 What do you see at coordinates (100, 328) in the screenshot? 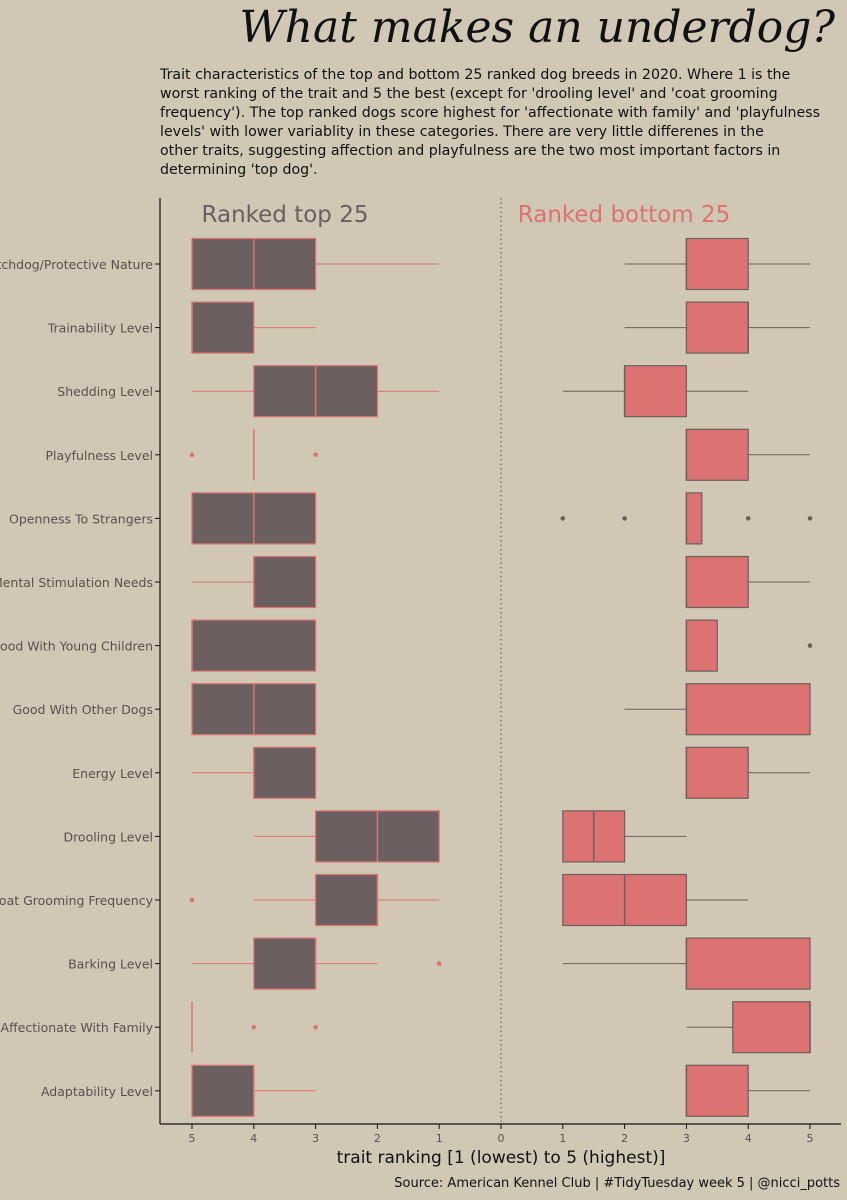
I see `y-tick-label: Trainability Level` at bounding box center [100, 328].